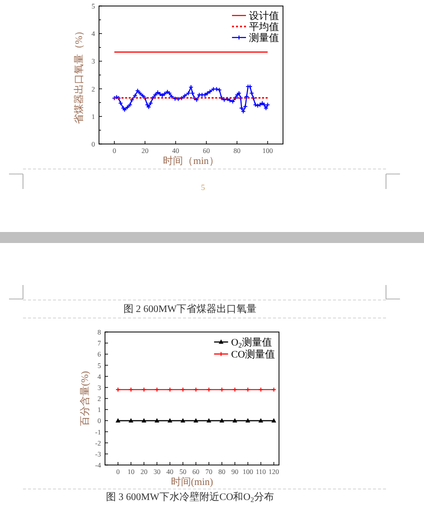  What do you see at coordinates (191, 161) in the screenshot?
I see `x-axis-title: 时间（min）` at bounding box center [191, 161].